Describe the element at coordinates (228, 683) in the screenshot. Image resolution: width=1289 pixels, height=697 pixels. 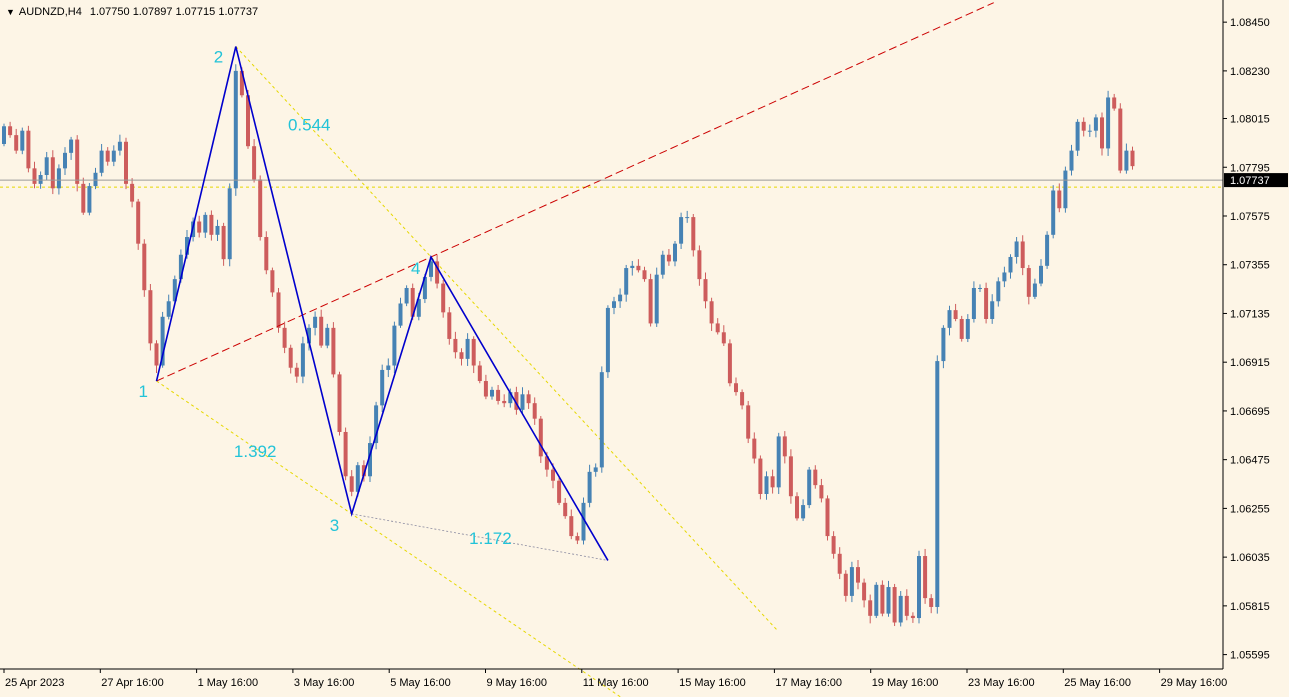
I see `time-tick-label: 1 May 16:00` at that location.